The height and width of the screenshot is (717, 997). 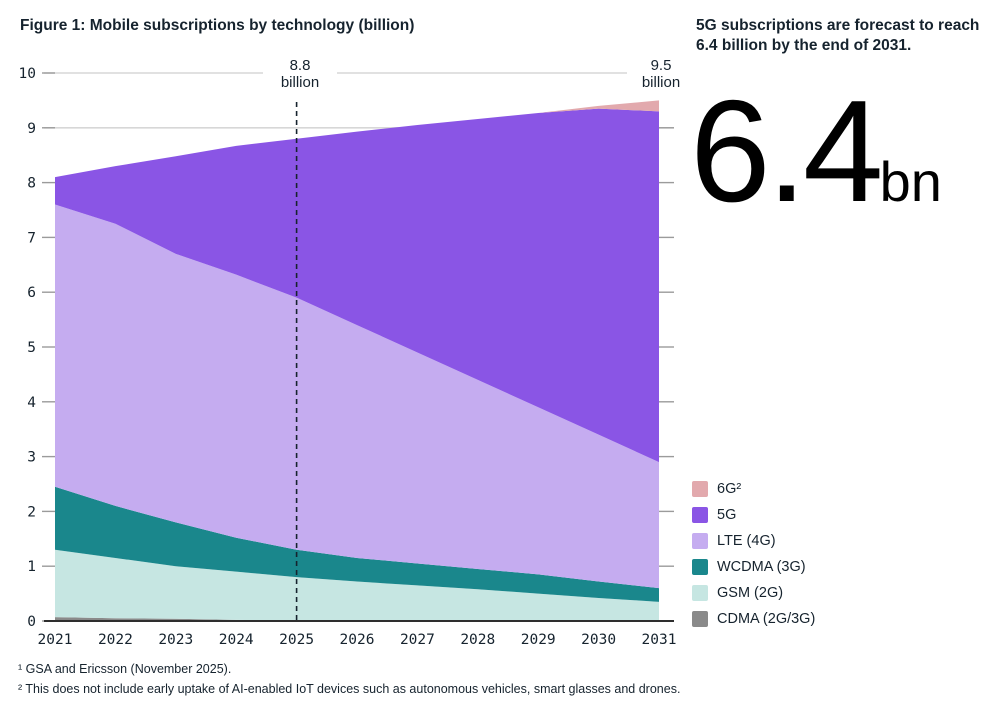 I want to click on legend-label: LTE (4G), so click(x=746, y=541).